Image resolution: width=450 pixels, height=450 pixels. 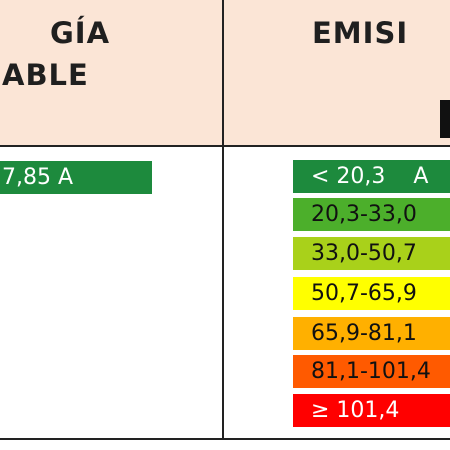 I want to click on scale-label: 50,7-65,9, so click(x=364, y=293).